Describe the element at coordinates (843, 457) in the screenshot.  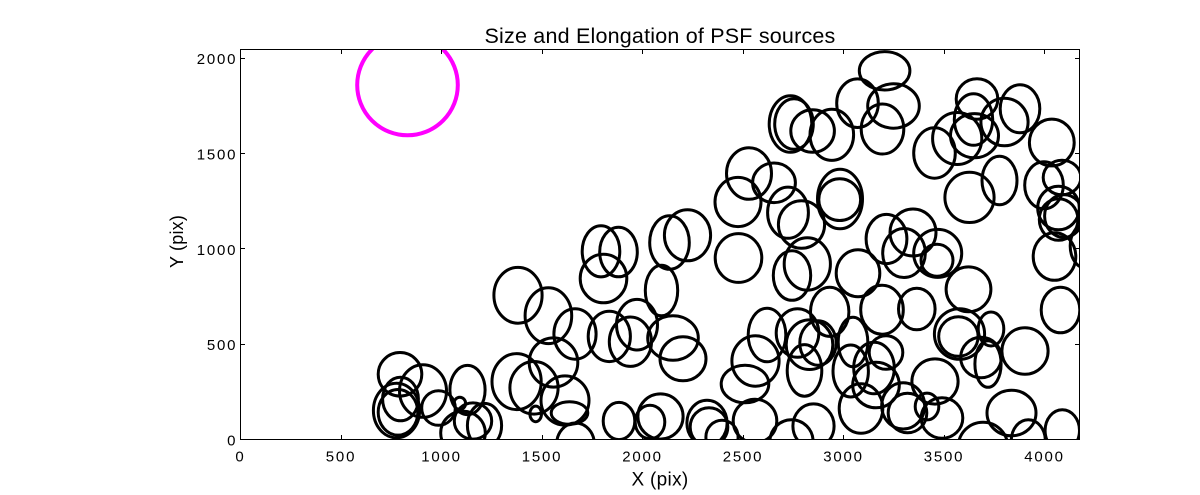
I see `svg-text: 3000` at that location.